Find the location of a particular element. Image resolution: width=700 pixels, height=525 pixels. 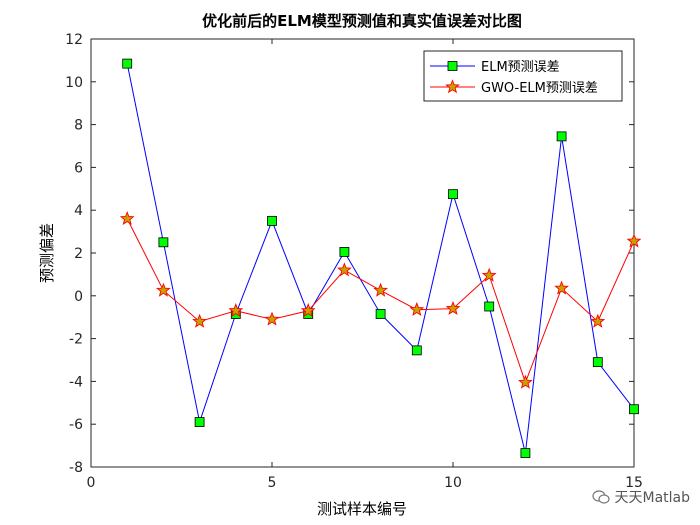

legend: ELM预测误差 GWO-ELM预测误差 is located at coordinates (523, 76).